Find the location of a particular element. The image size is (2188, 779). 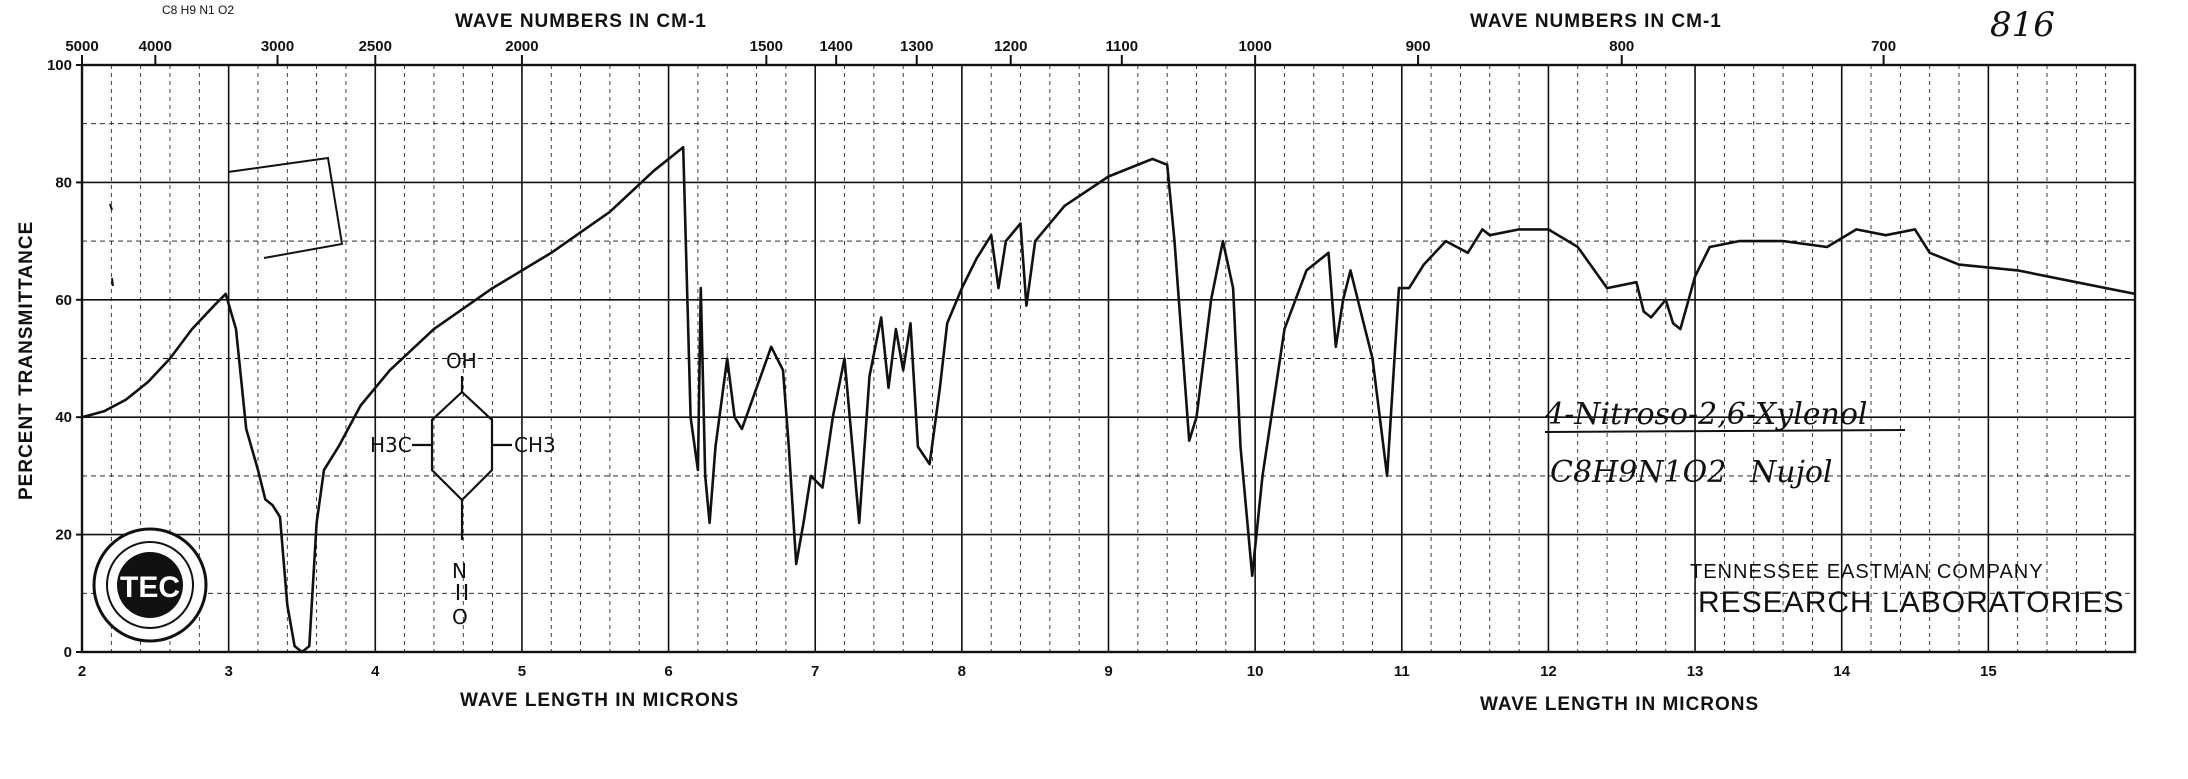

wavenumber-tick-label: 1300 is located at coordinates (916, 46).